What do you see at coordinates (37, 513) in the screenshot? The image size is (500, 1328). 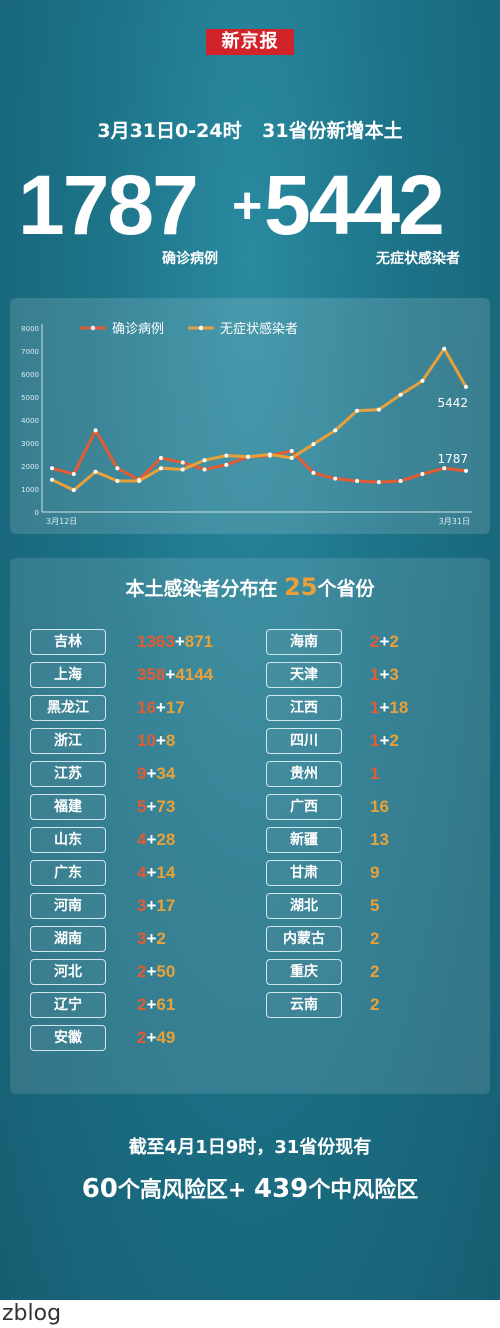 I see `y-tick-label: 0` at bounding box center [37, 513].